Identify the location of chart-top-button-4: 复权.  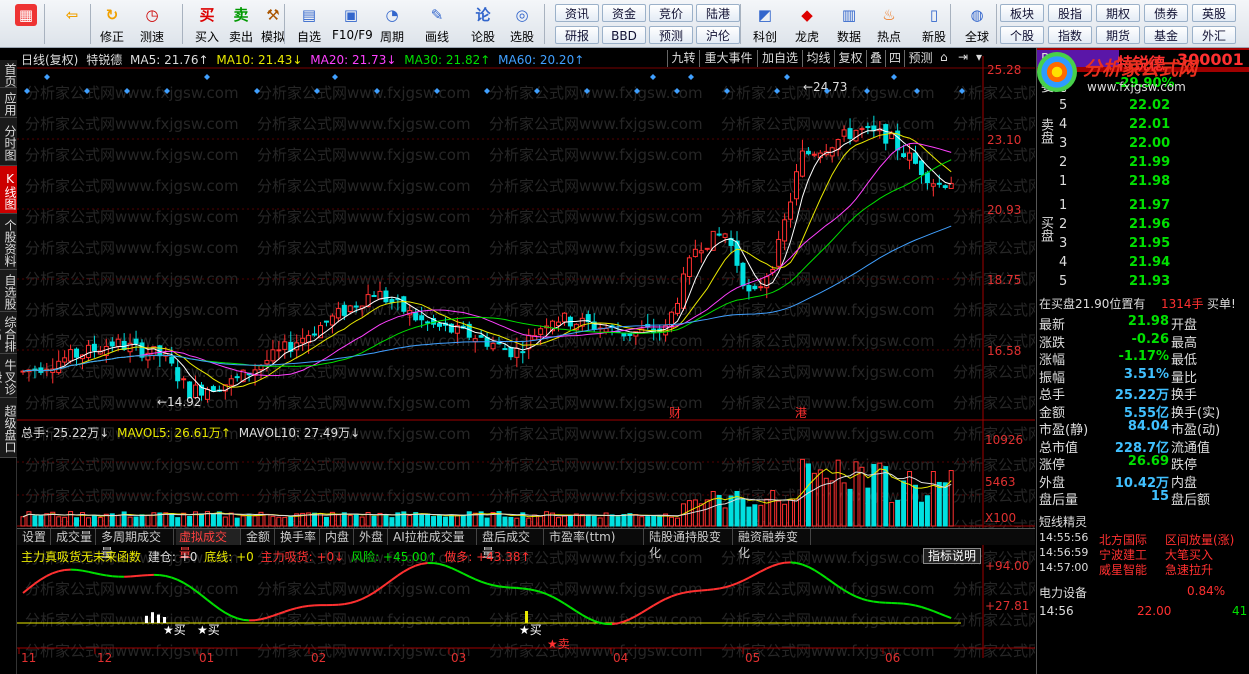
(850, 58).